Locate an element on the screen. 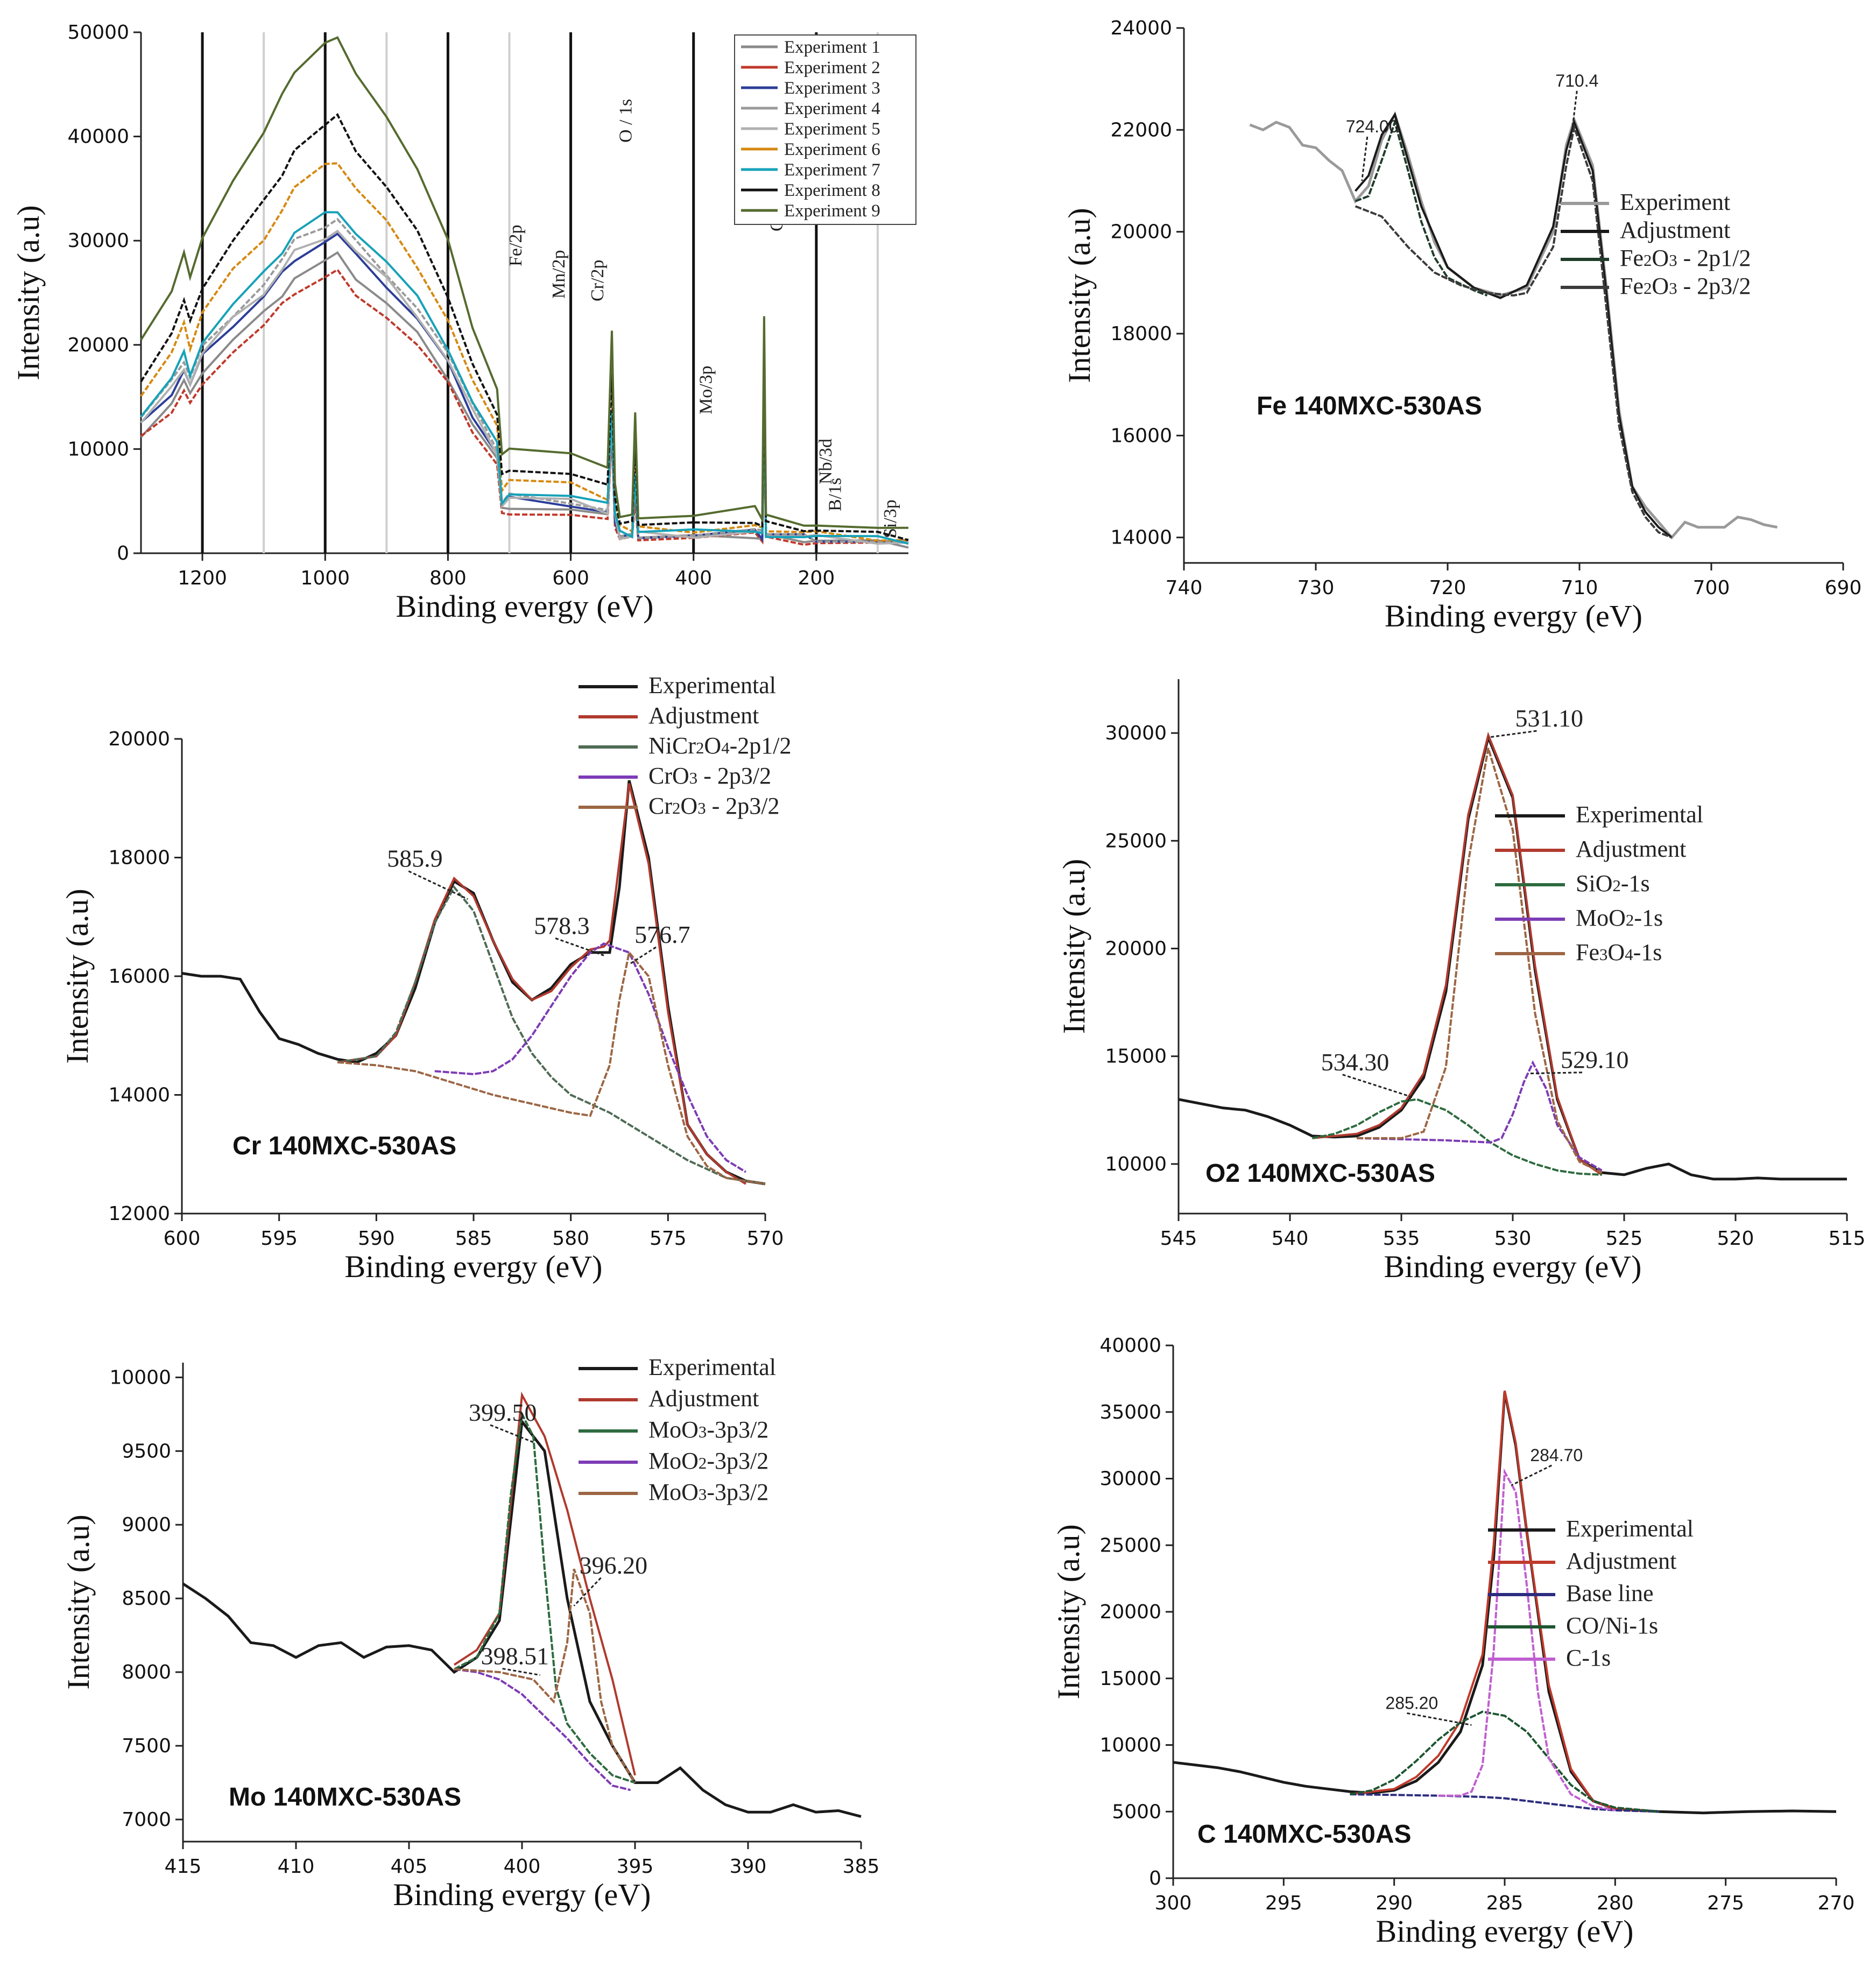 The width and height of the screenshot is (1876, 1967). peak-annotation: 710.4 is located at coordinates (1576, 80).